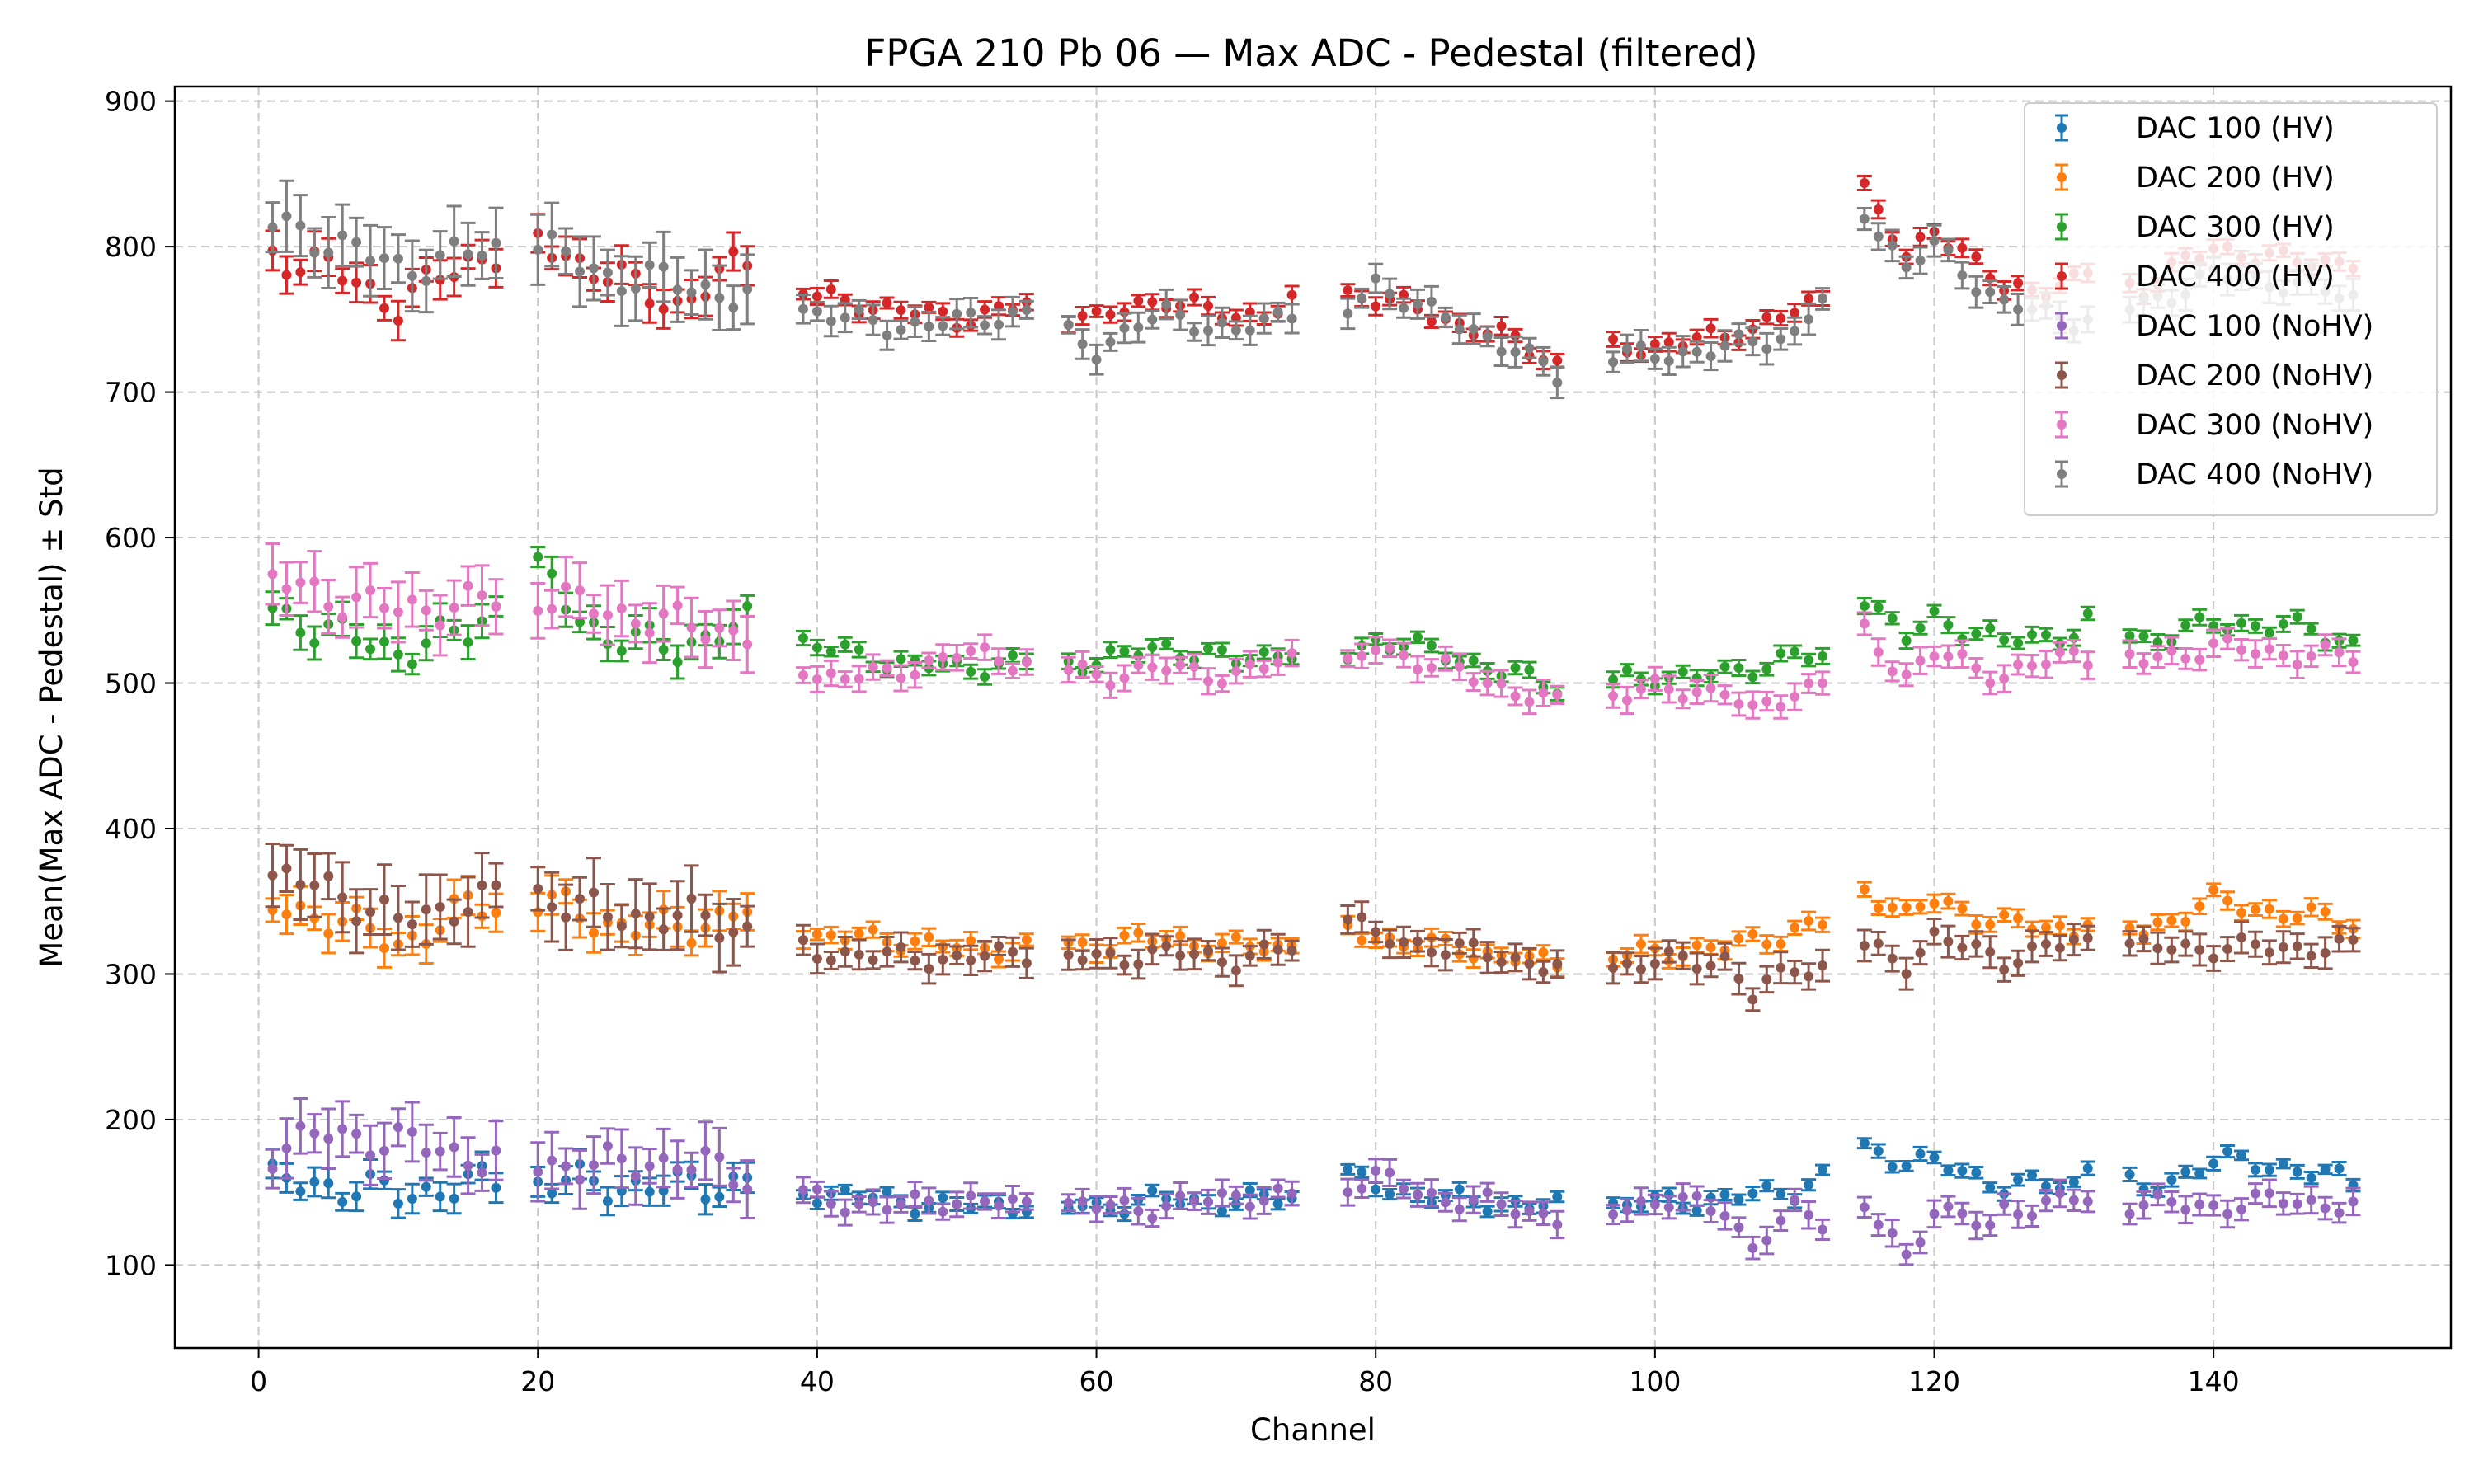 The height and width of the screenshot is (1484, 2474). Describe the element at coordinates (131, 393) in the screenshot. I see `y-tick-label: 700` at that location.